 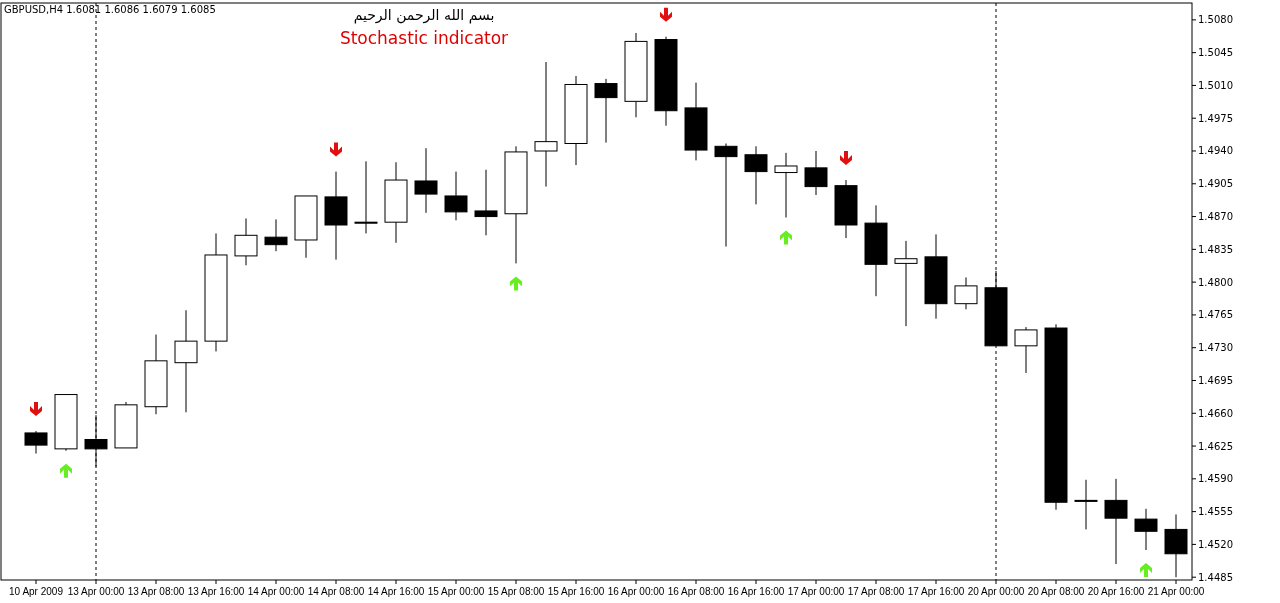 I want to click on chart-title: GBPUSD,H4 1.6081 1.6086 1.6079 1.6085, so click(x=110, y=9).